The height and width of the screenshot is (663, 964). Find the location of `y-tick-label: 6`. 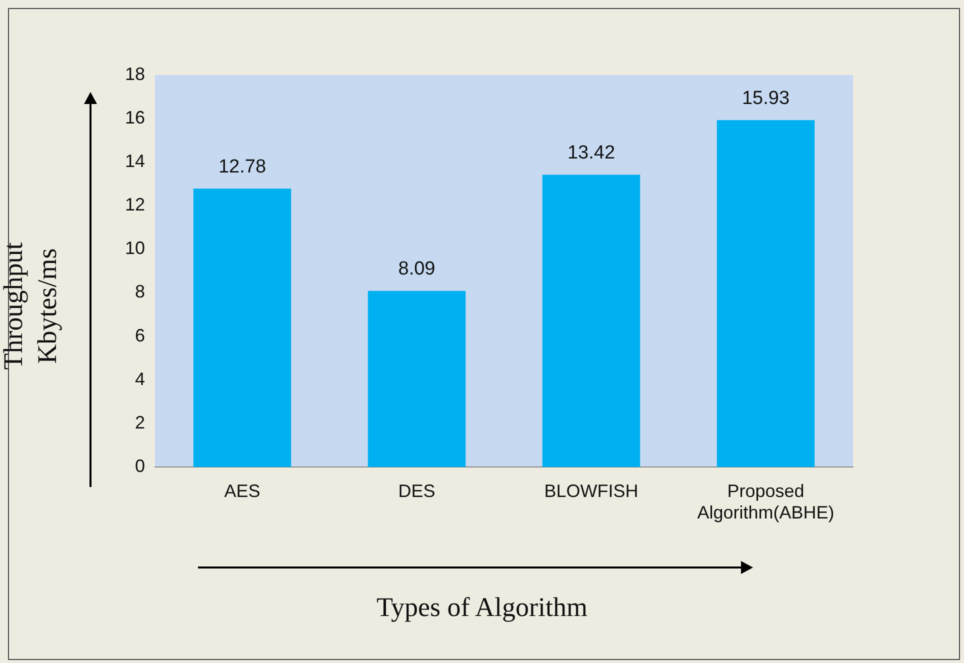

y-tick-label: 6 is located at coordinates (139, 335).